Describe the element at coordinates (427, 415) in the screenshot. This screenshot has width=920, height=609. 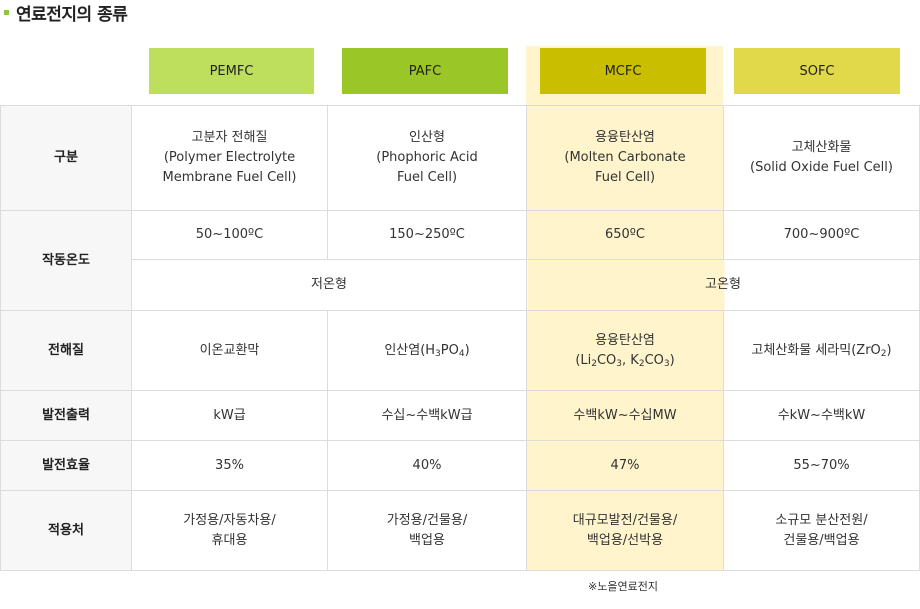
I see `cell-output-pafc: 수십~수백kW급` at that location.